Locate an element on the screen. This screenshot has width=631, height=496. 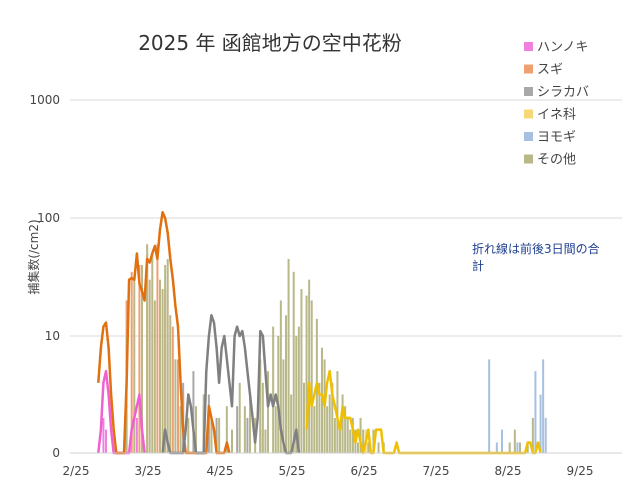
y-tick-label: 100 is located at coordinates (48, 218).